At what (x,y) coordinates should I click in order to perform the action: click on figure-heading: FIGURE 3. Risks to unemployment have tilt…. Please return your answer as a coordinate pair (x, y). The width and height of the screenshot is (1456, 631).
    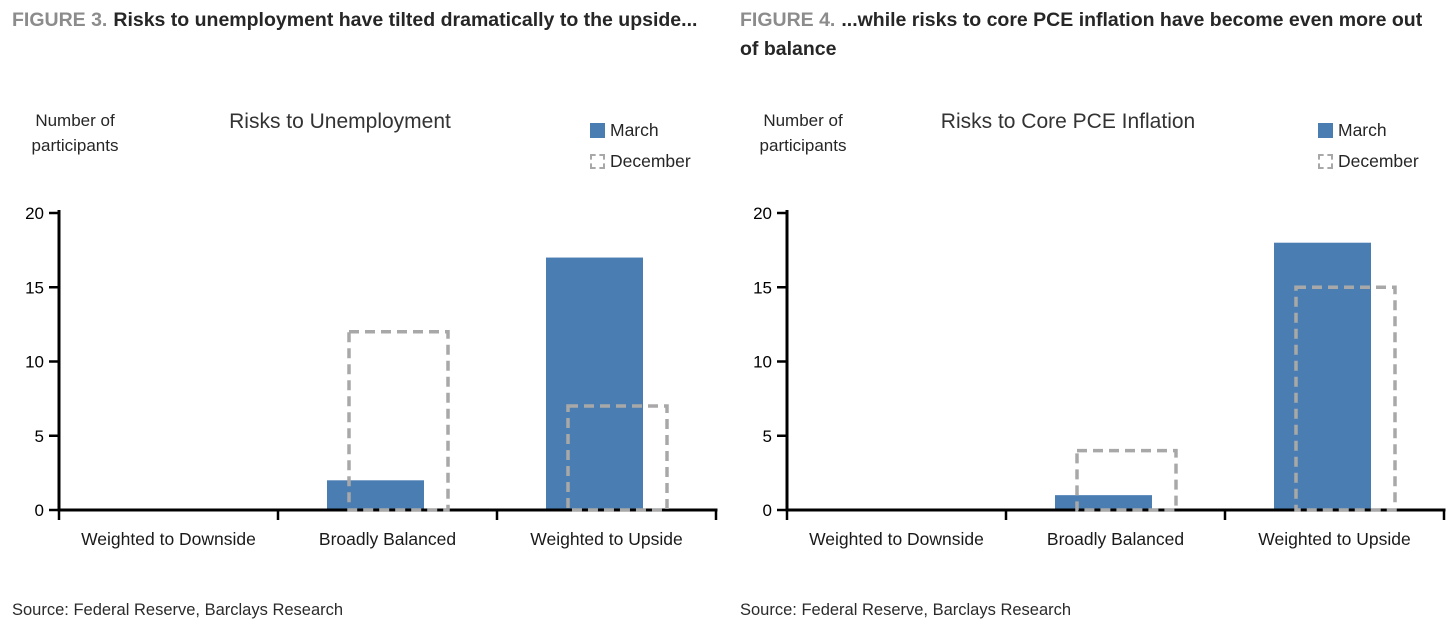
    Looking at the image, I should click on (363, 20).